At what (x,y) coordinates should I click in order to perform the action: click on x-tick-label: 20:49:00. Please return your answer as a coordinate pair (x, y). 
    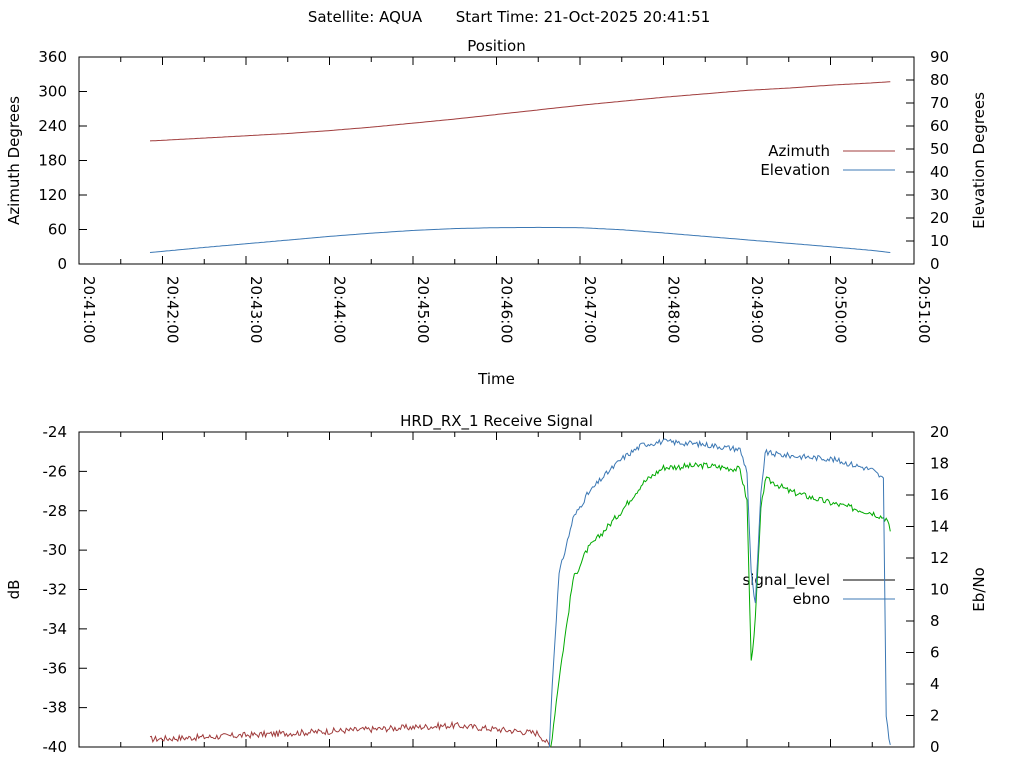
    Looking at the image, I should click on (757, 309).